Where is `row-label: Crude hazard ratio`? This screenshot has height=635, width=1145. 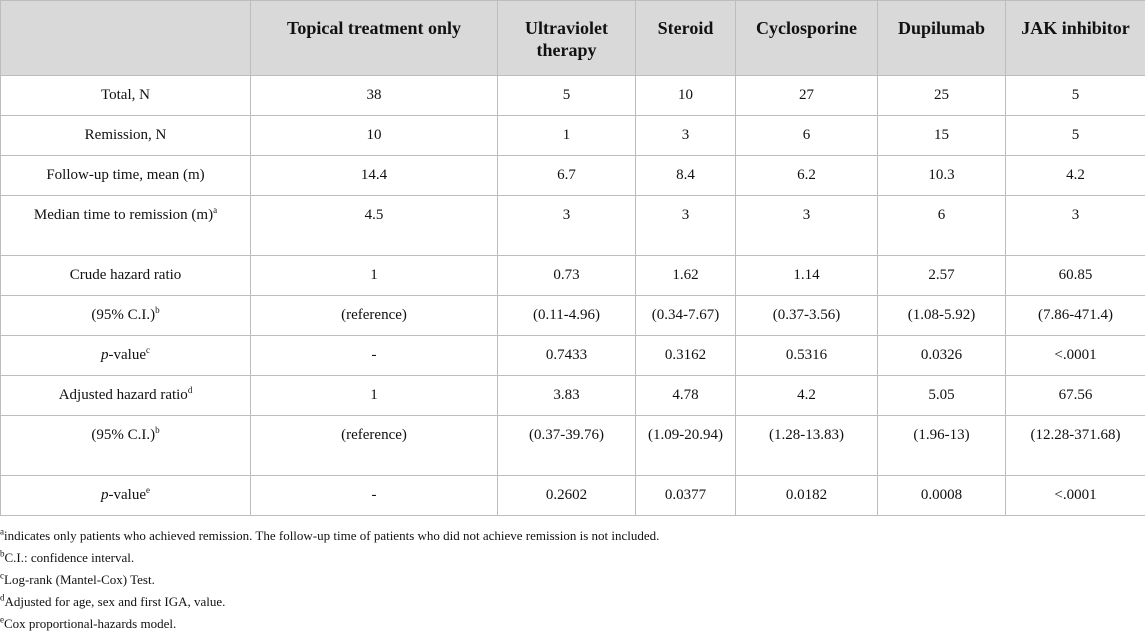 row-label: Crude hazard ratio is located at coordinates (126, 276).